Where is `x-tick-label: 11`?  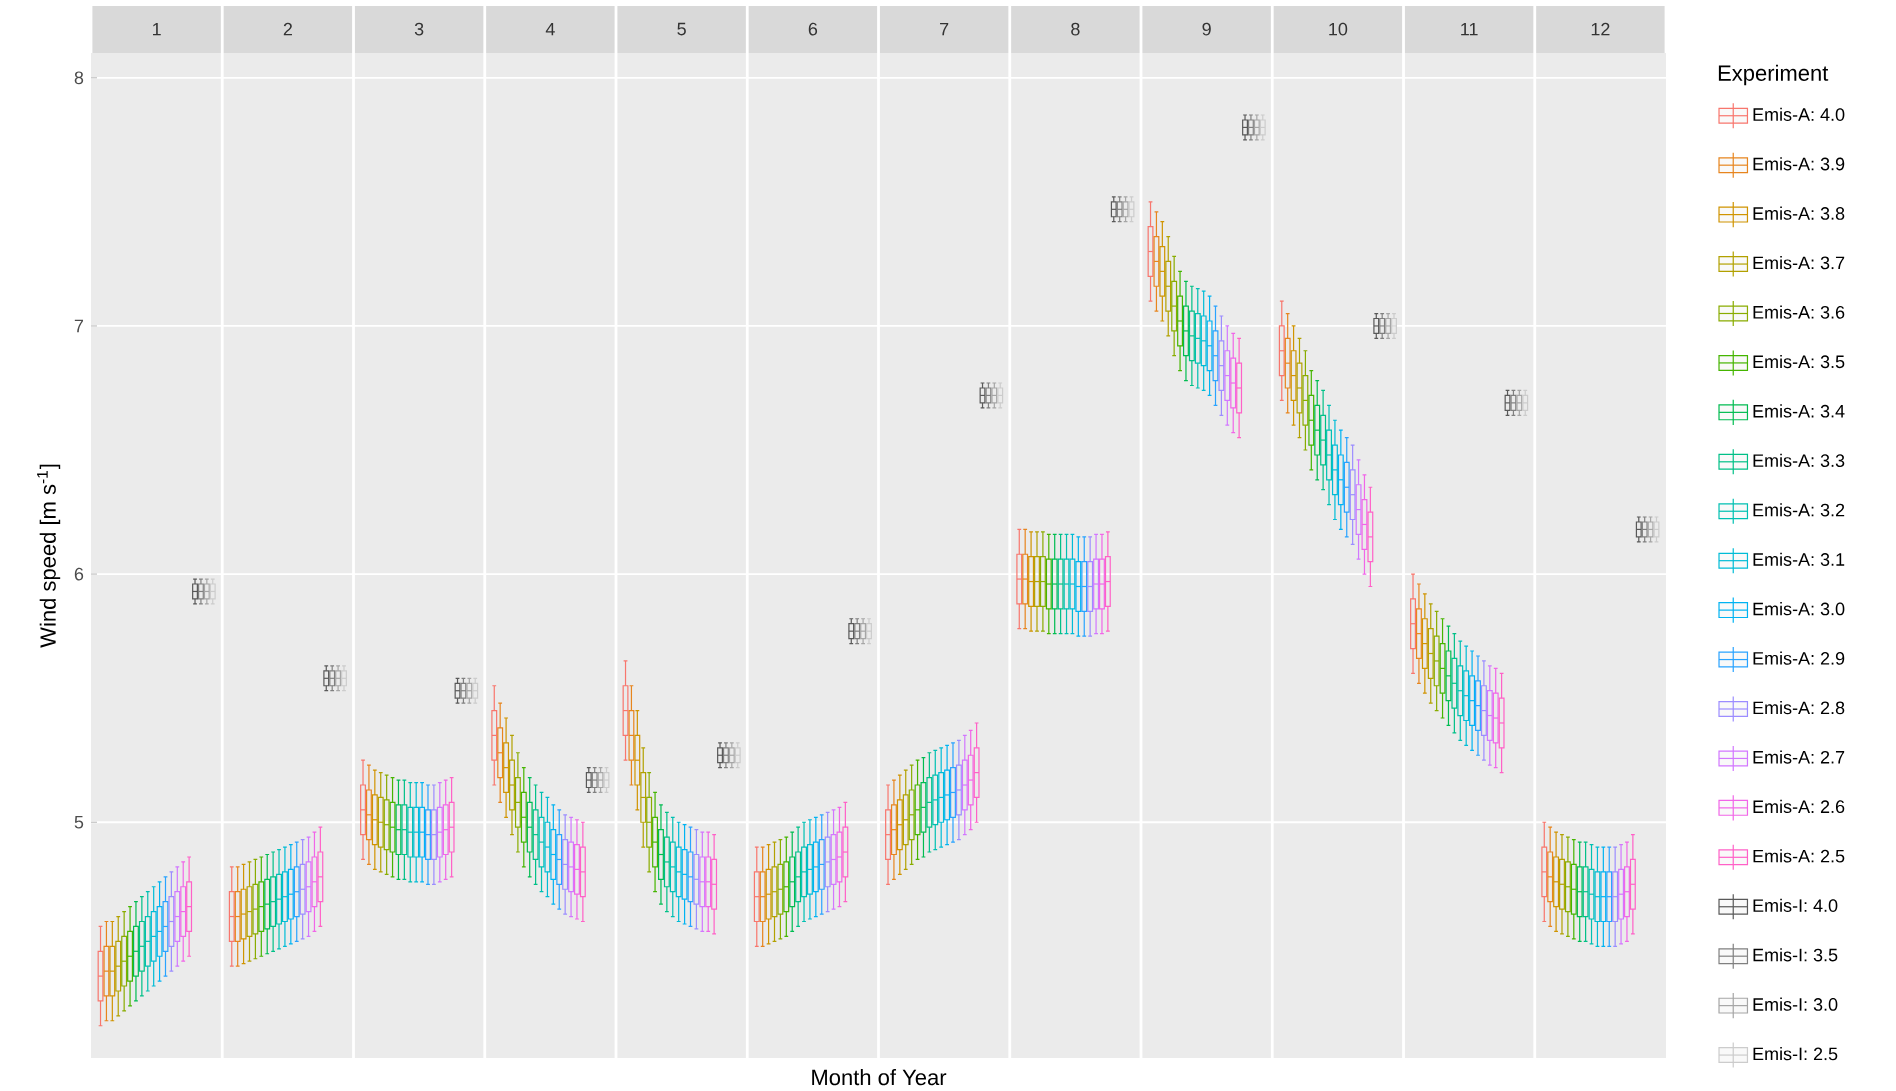 x-tick-label: 11 is located at coordinates (1469, 29).